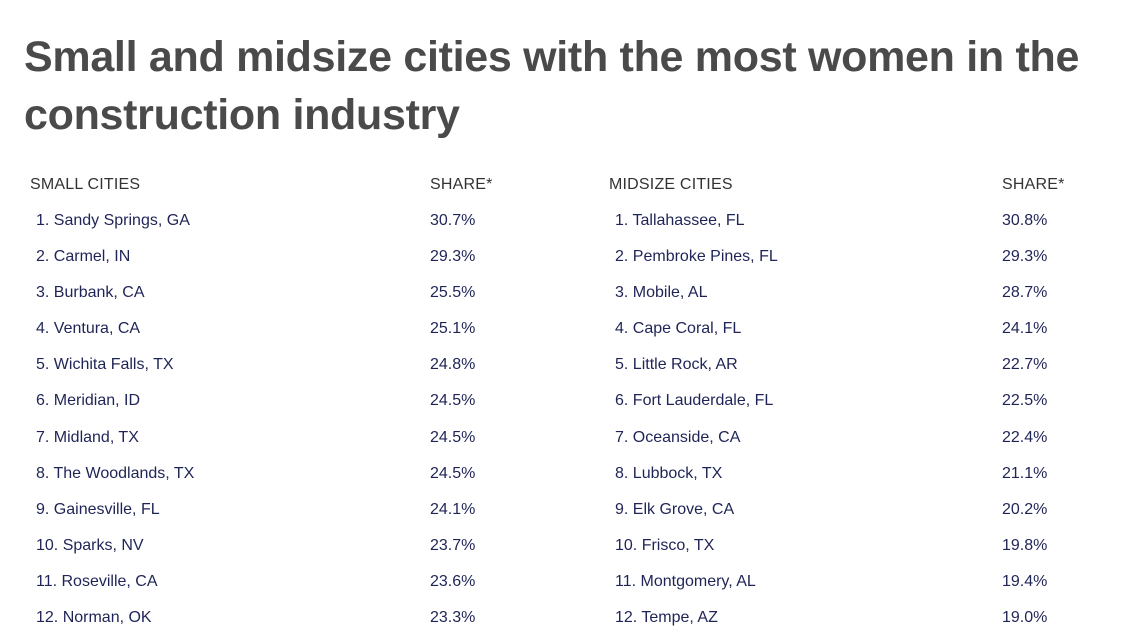 Image resolution: width=1140 pixels, height=641 pixels. I want to click on table-row: 7. Midland, TX 24.5%, so click(280, 439).